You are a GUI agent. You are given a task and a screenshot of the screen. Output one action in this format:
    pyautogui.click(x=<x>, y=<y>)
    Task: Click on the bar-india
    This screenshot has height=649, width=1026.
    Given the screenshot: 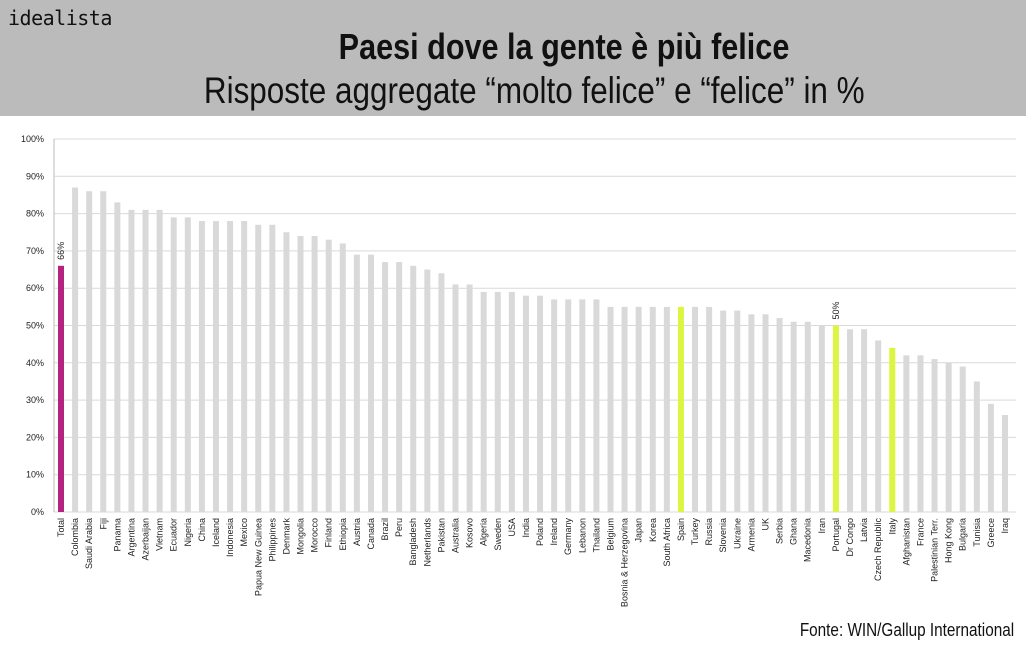 What is the action you would take?
    pyautogui.click(x=525, y=403)
    